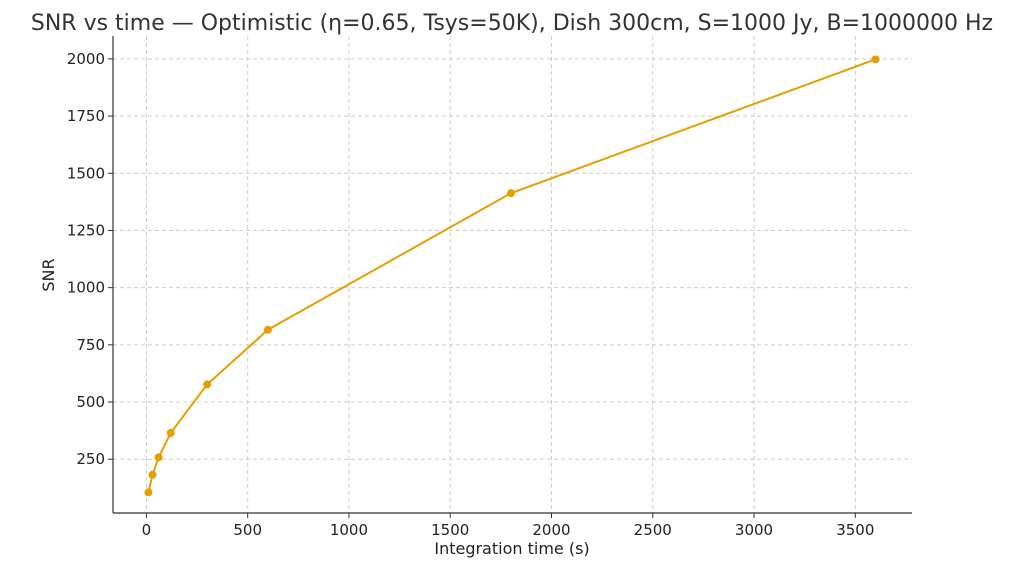  I want to click on y-tick-label: 250, so click(90, 459).